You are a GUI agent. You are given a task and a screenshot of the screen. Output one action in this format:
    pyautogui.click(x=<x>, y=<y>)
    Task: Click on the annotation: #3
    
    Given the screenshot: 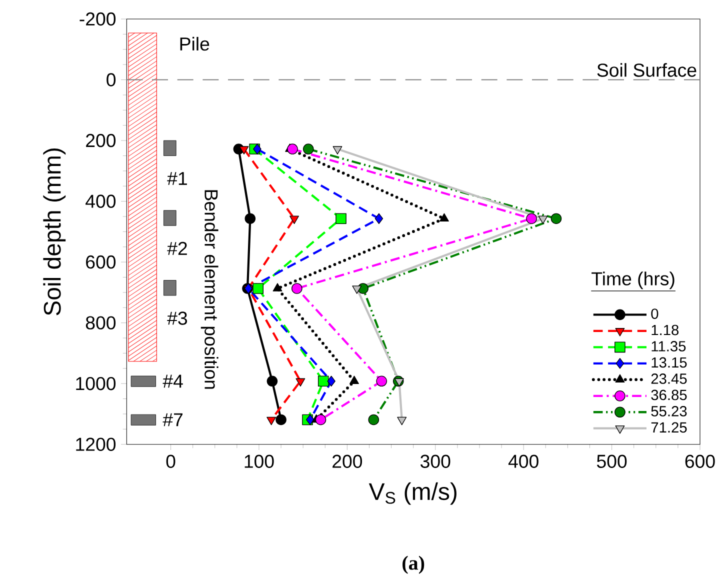 What is the action you would take?
    pyautogui.click(x=177, y=318)
    